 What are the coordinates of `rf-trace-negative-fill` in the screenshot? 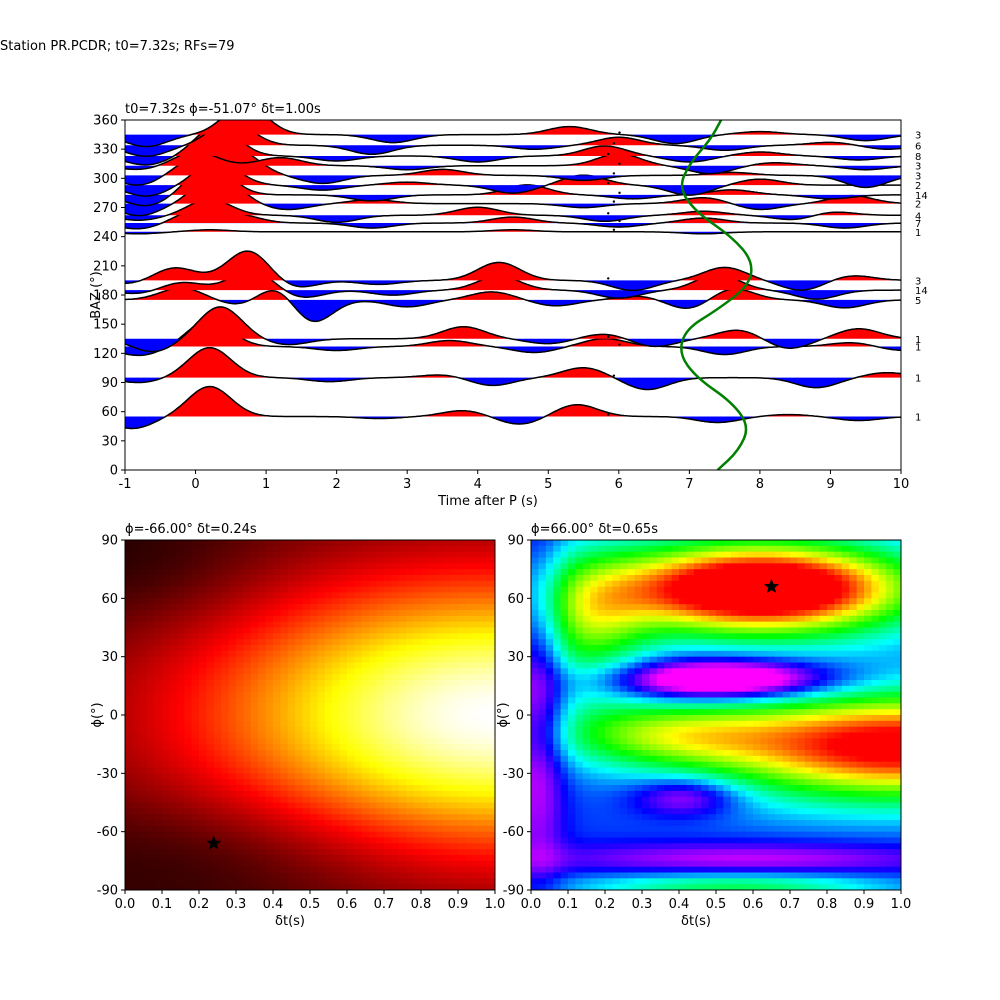 It's located at (513, 383).